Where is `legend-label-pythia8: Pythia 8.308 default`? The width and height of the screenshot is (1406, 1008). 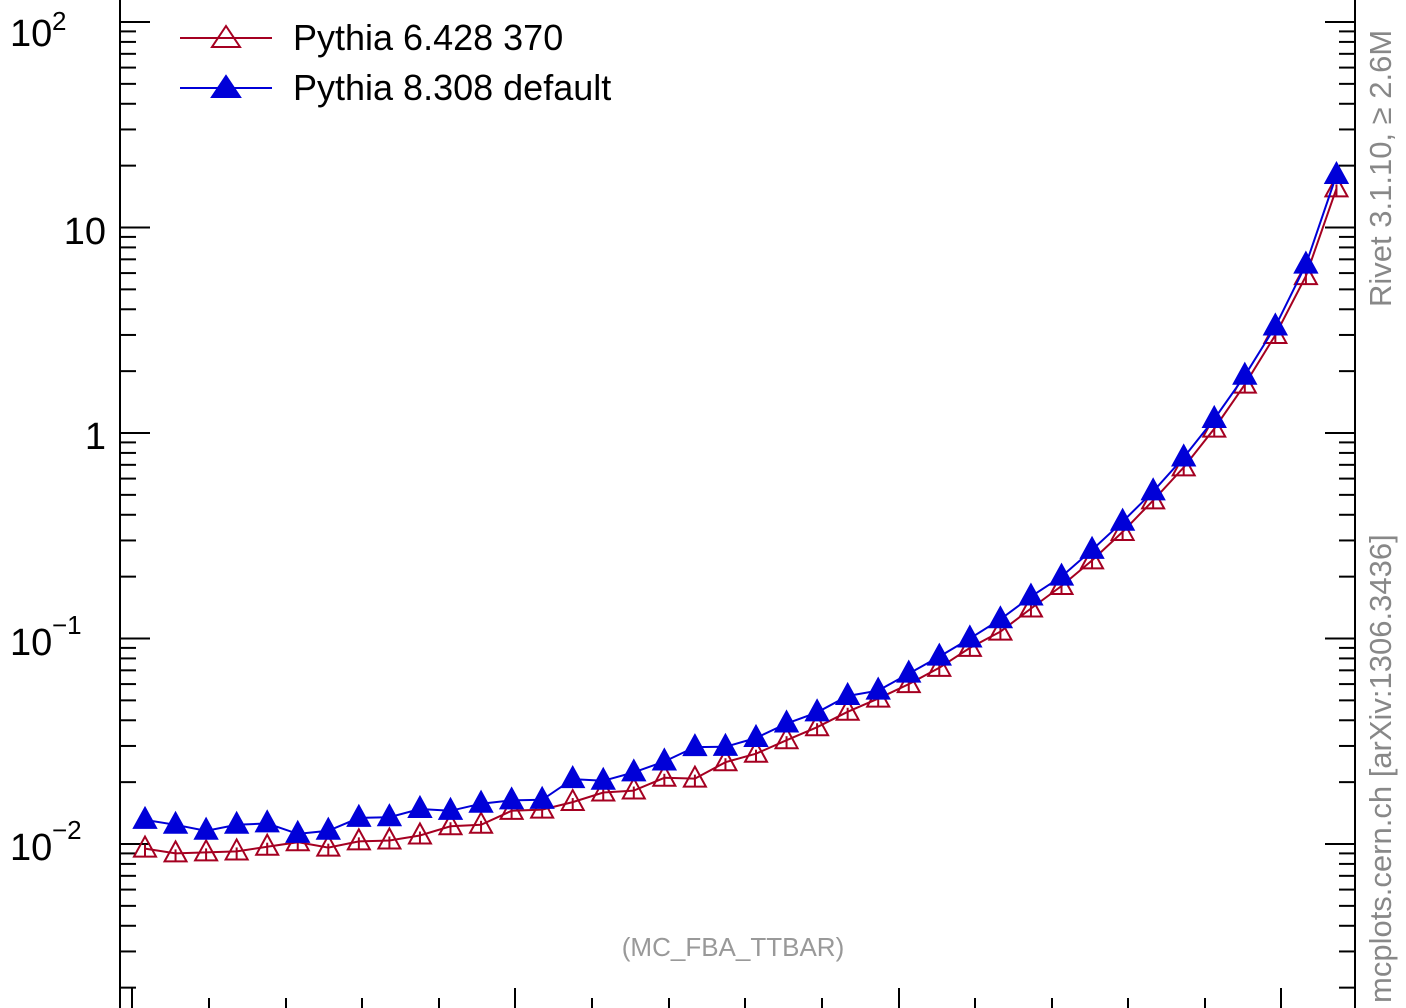 legend-label-pythia8: Pythia 8.308 default is located at coordinates (452, 87).